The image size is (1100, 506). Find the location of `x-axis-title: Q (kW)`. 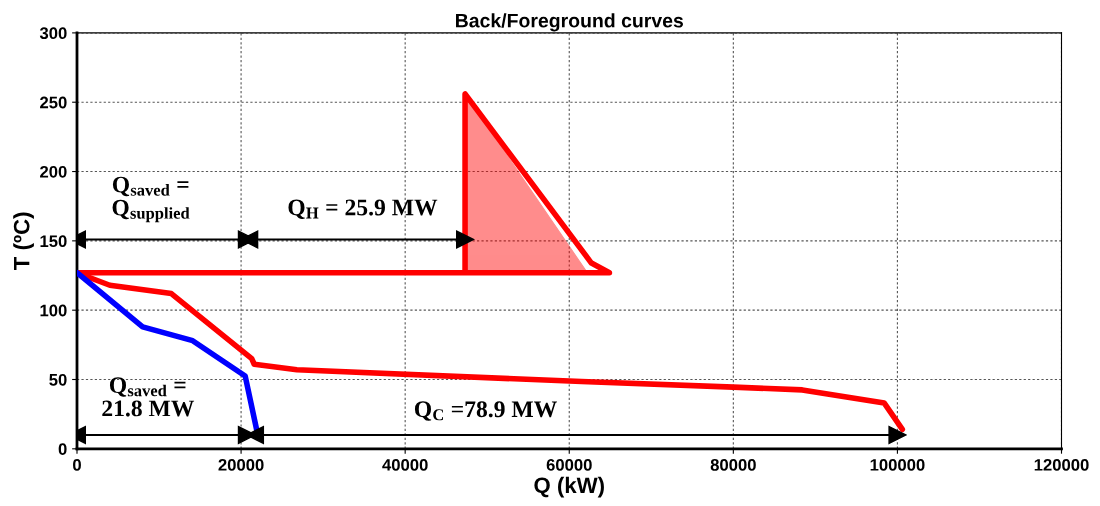

x-axis-title: Q (kW) is located at coordinates (569, 487).